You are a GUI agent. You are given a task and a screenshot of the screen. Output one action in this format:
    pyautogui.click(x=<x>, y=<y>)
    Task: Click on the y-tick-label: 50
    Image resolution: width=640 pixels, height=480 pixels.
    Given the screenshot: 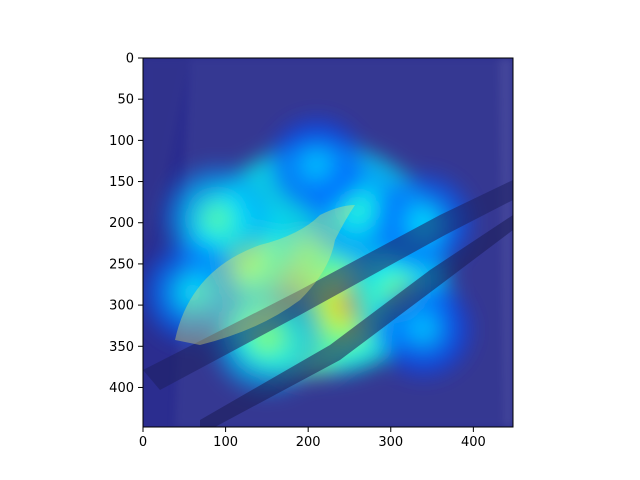 What is the action you would take?
    pyautogui.click(x=125, y=100)
    